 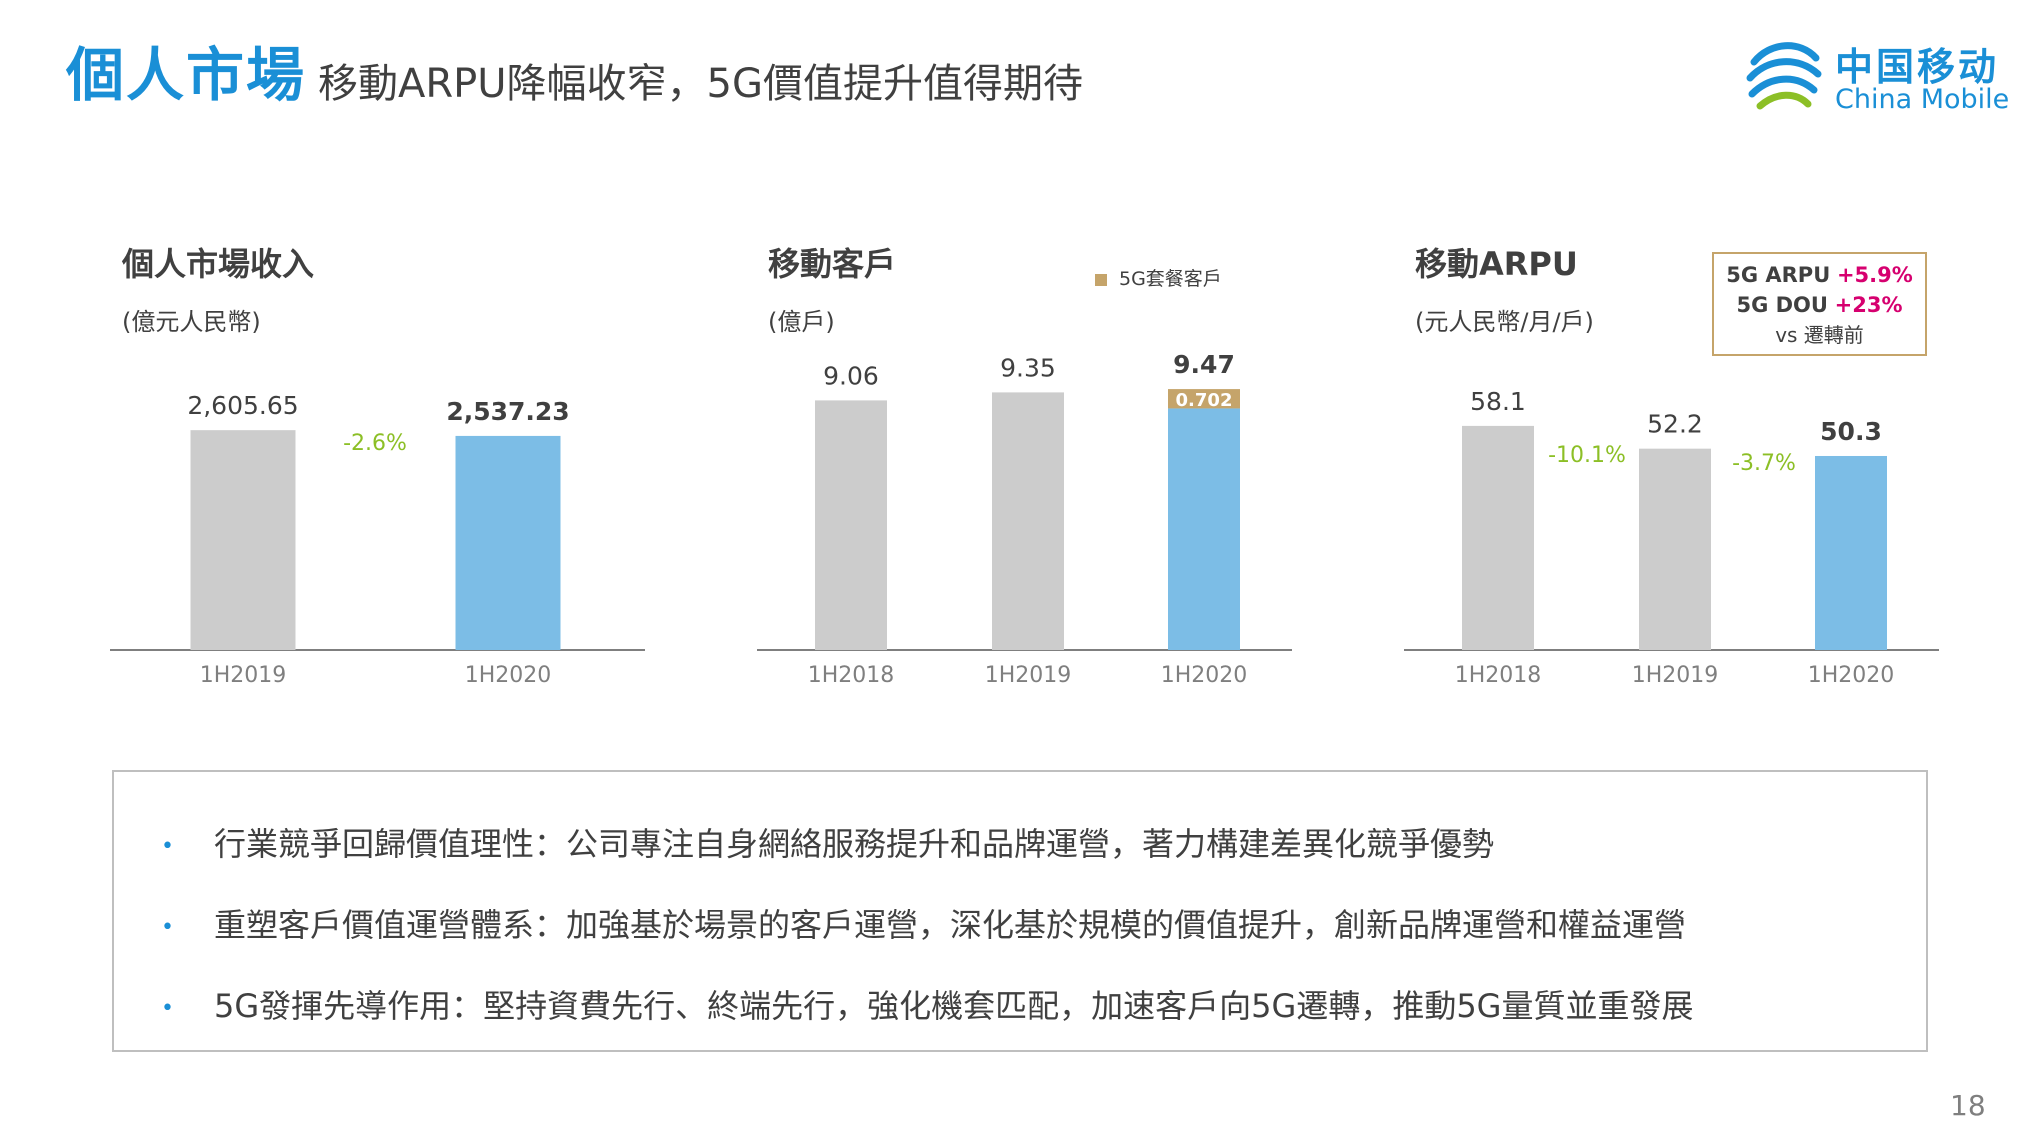 What do you see at coordinates (851, 375) in the screenshot?
I see `data-label: 9.06` at bounding box center [851, 375].